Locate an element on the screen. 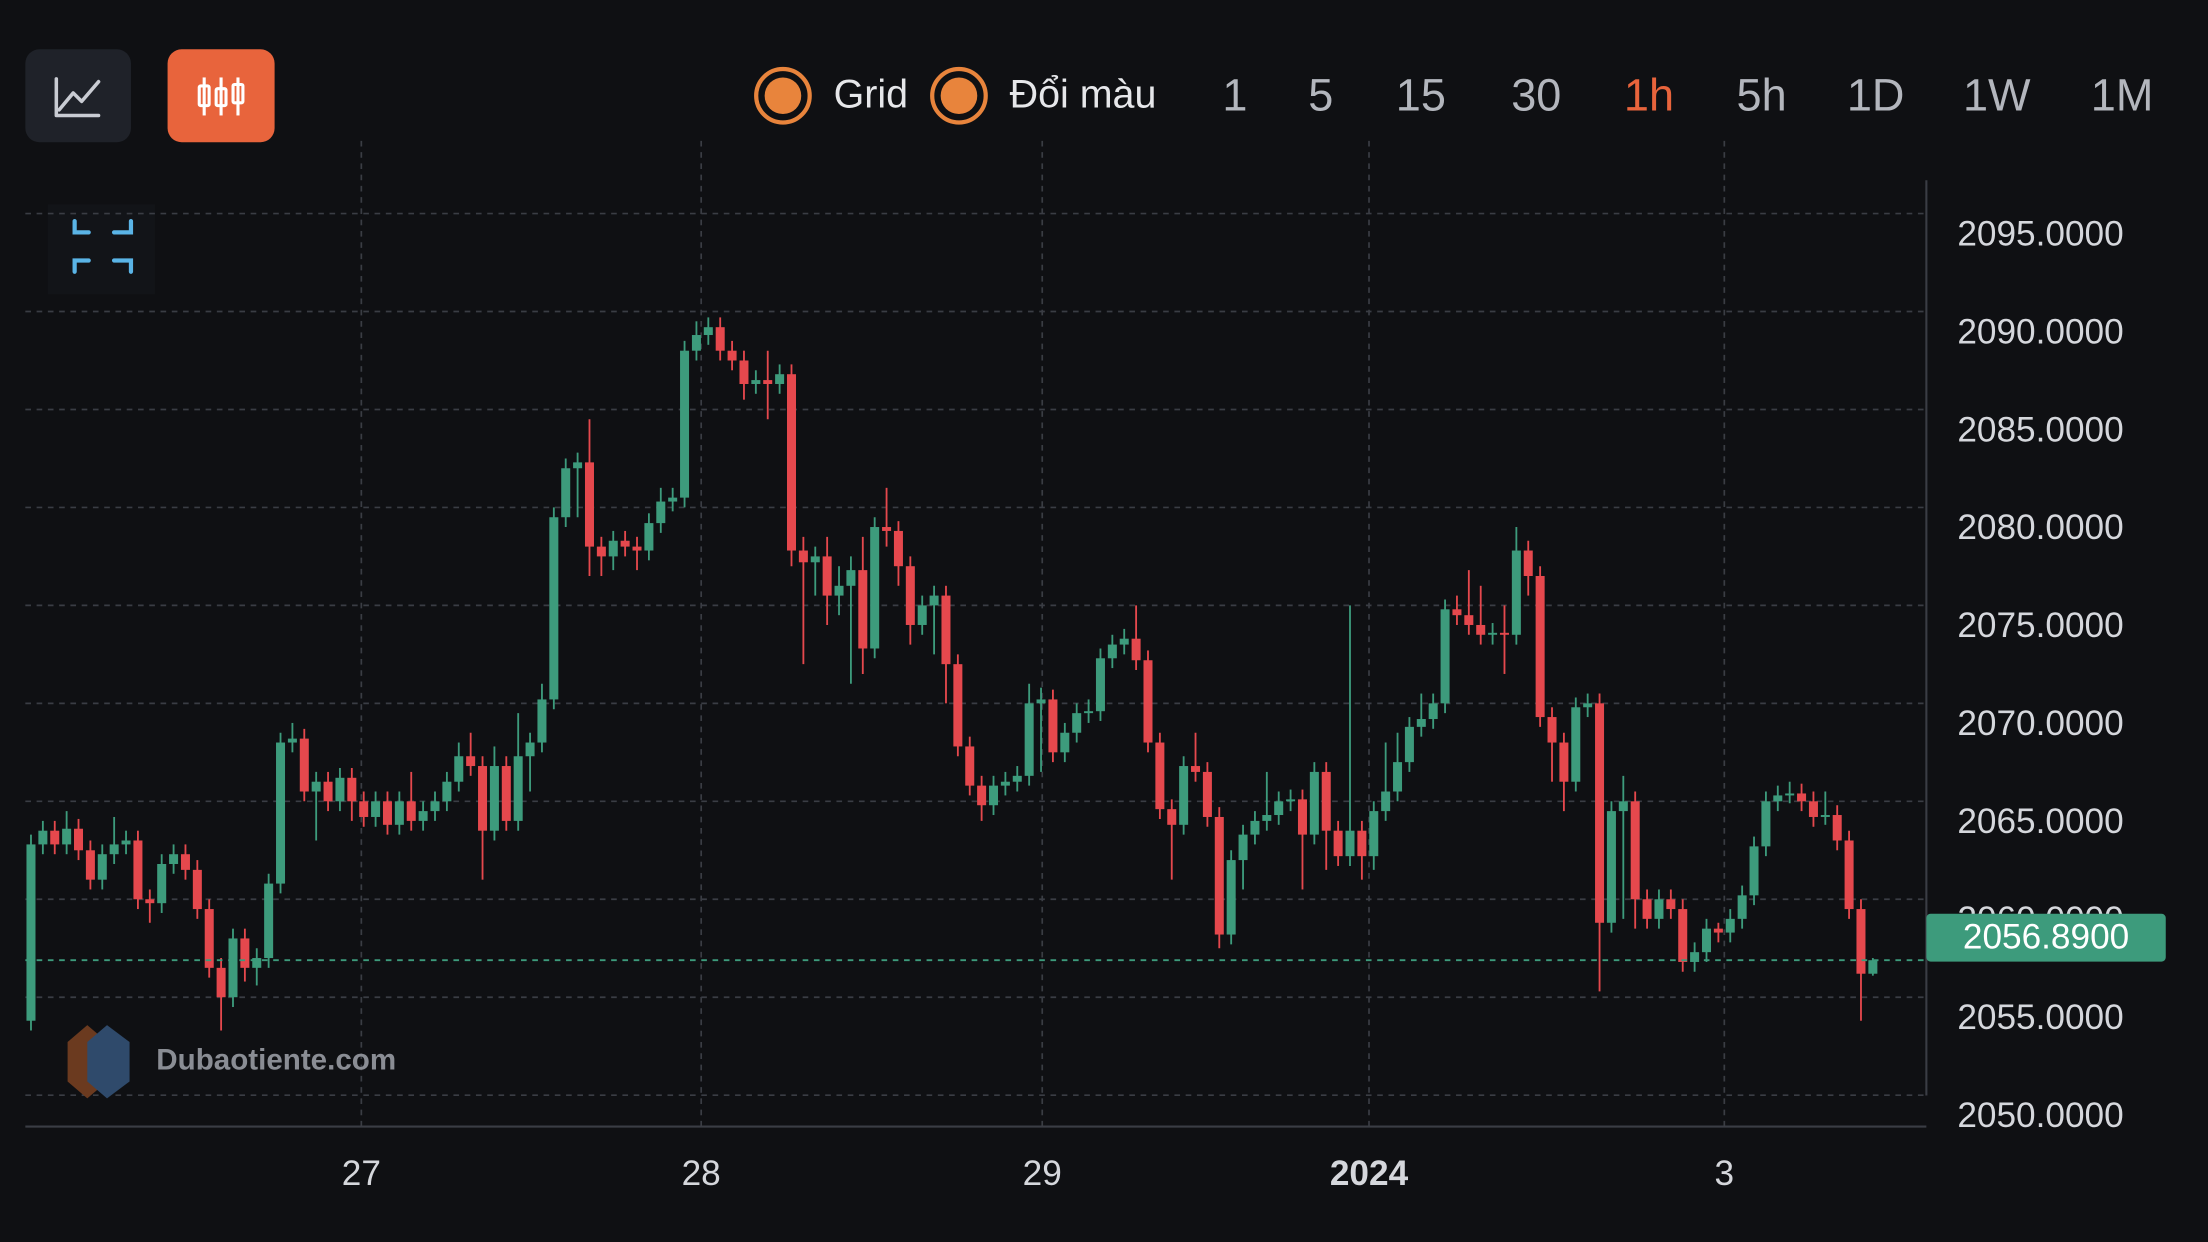 This screenshot has height=1242, width=2208. timeframe-button: 1W is located at coordinates (1997, 94).